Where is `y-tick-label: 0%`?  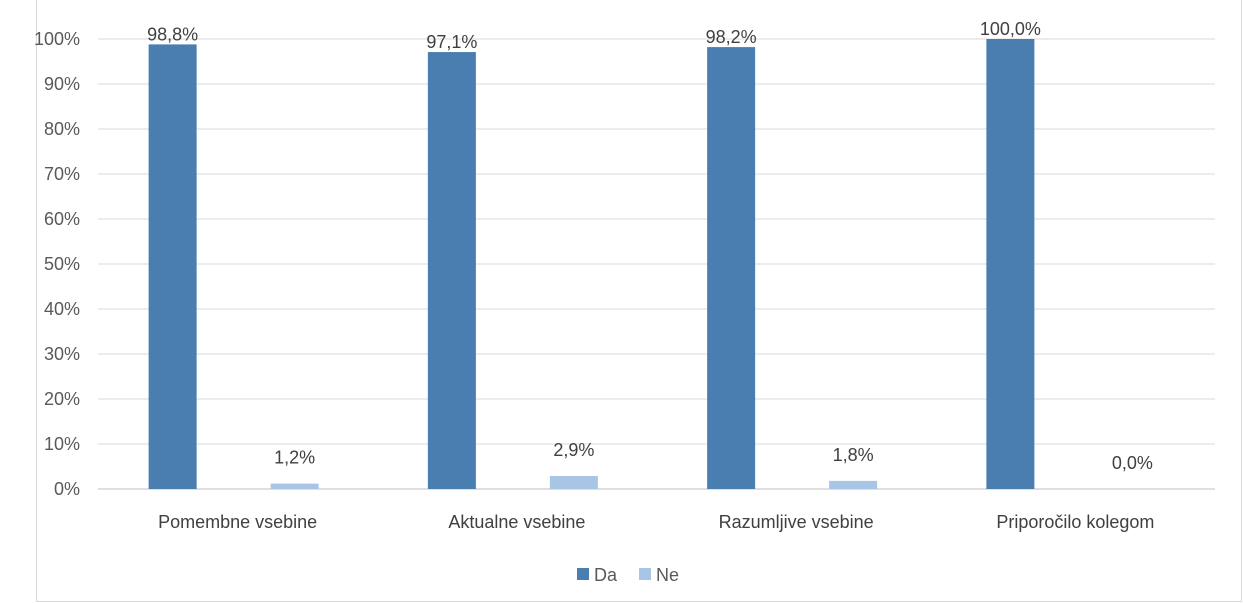
y-tick-label: 0% is located at coordinates (67, 489).